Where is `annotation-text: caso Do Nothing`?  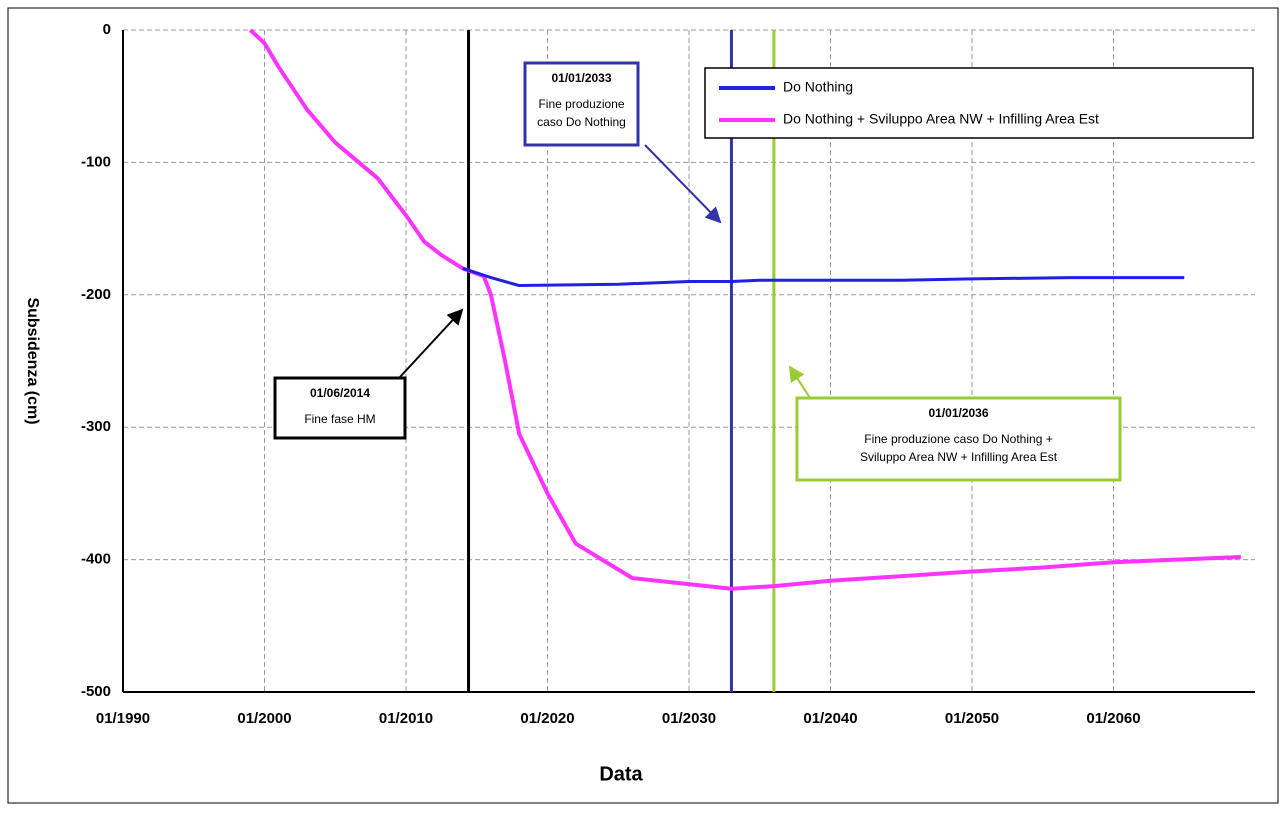 annotation-text: caso Do Nothing is located at coordinates (581, 122).